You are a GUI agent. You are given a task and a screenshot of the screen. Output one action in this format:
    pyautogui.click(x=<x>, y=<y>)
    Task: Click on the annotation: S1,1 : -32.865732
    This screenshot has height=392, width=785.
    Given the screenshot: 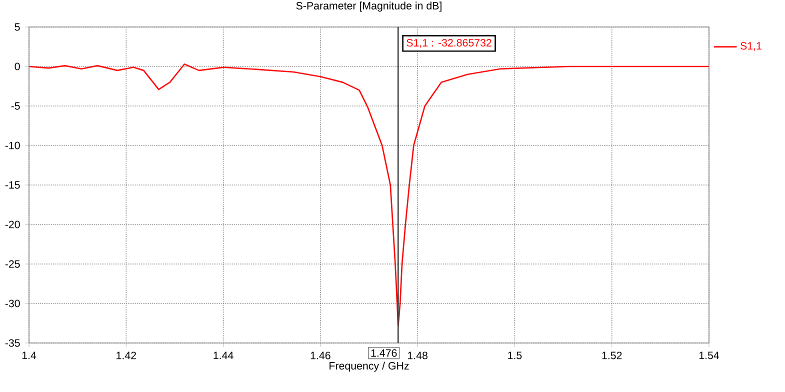 What is the action you would take?
    pyautogui.click(x=449, y=43)
    